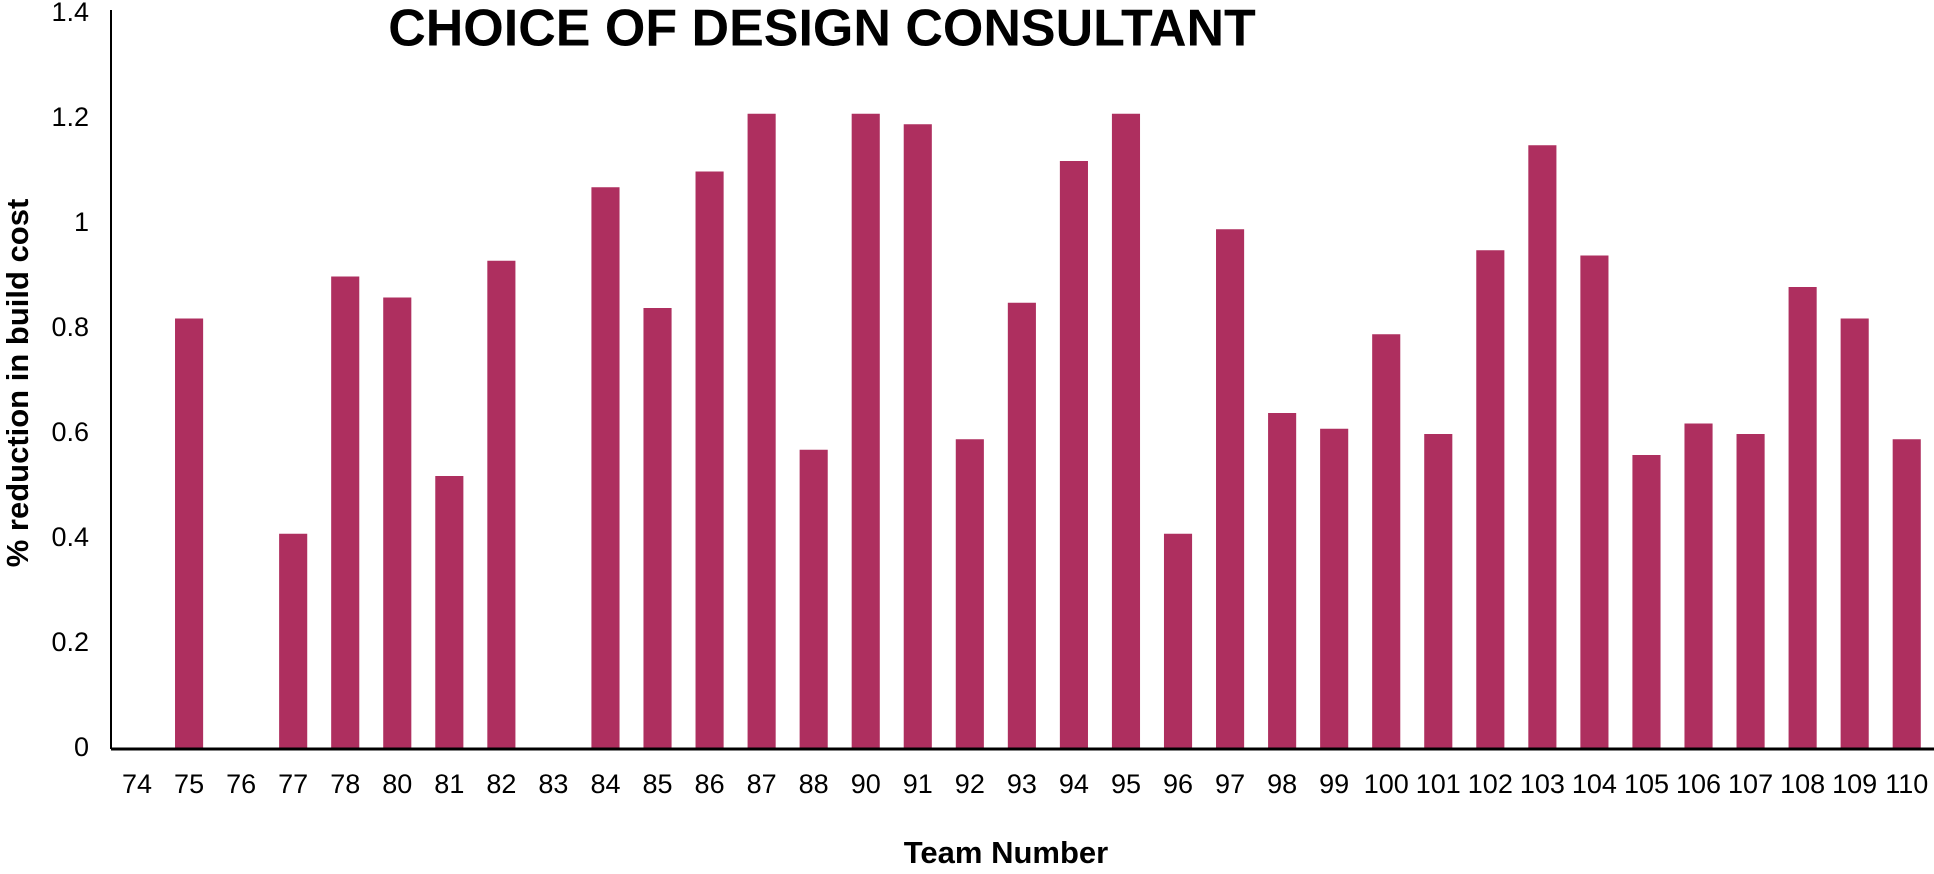  What do you see at coordinates (970, 784) in the screenshot?
I see `x-tick-label: 92` at bounding box center [970, 784].